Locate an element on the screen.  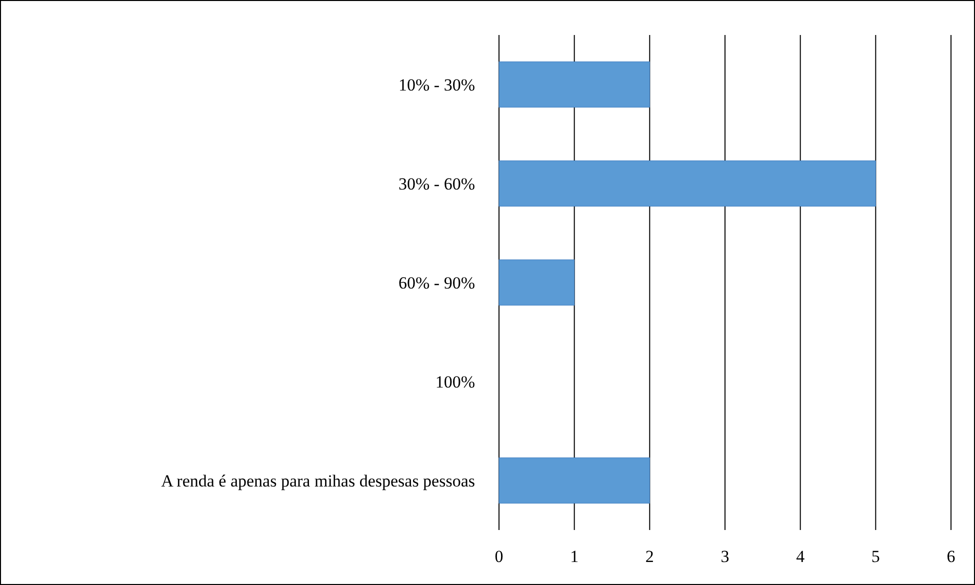
x-tick-label: 2 is located at coordinates (649, 556).